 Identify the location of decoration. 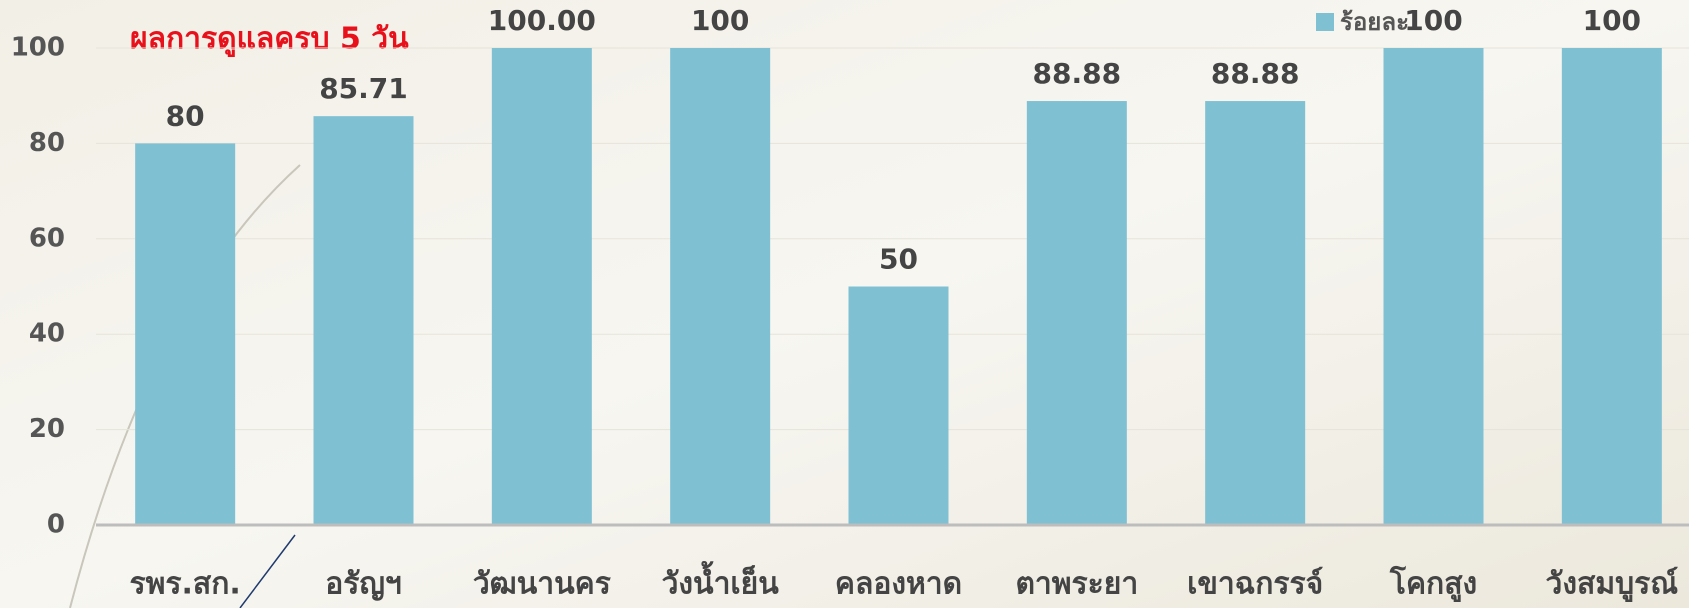
(267, 571).